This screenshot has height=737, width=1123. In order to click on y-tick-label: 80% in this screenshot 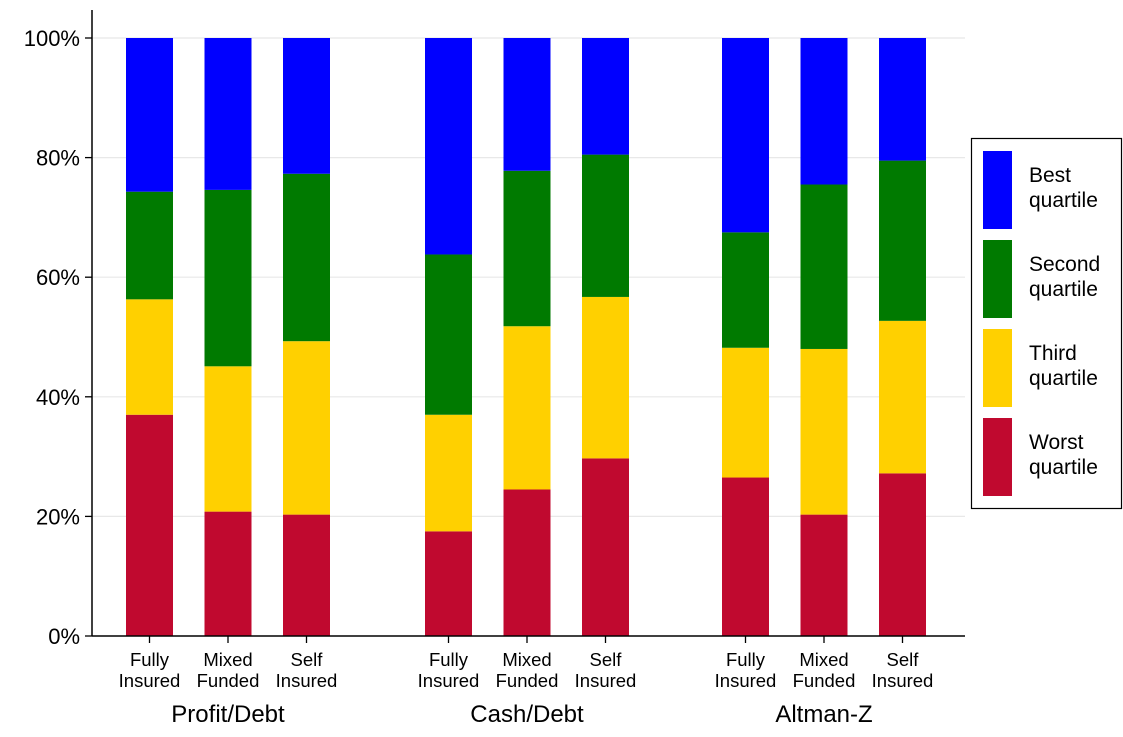, I will do `click(58, 158)`.